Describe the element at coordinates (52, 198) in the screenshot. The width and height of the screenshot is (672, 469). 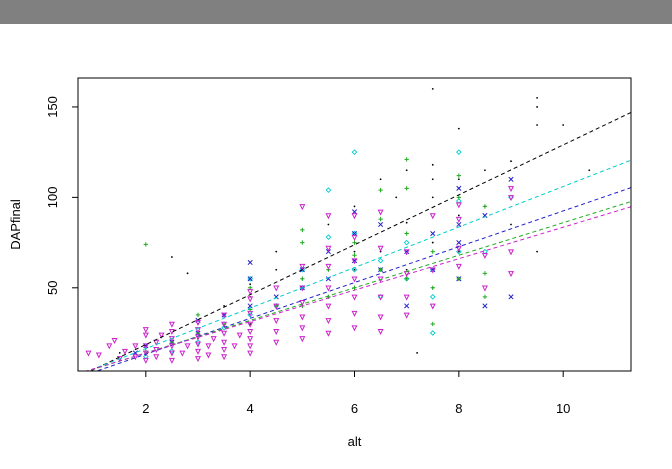
I see `y-tick-label: 100` at that location.